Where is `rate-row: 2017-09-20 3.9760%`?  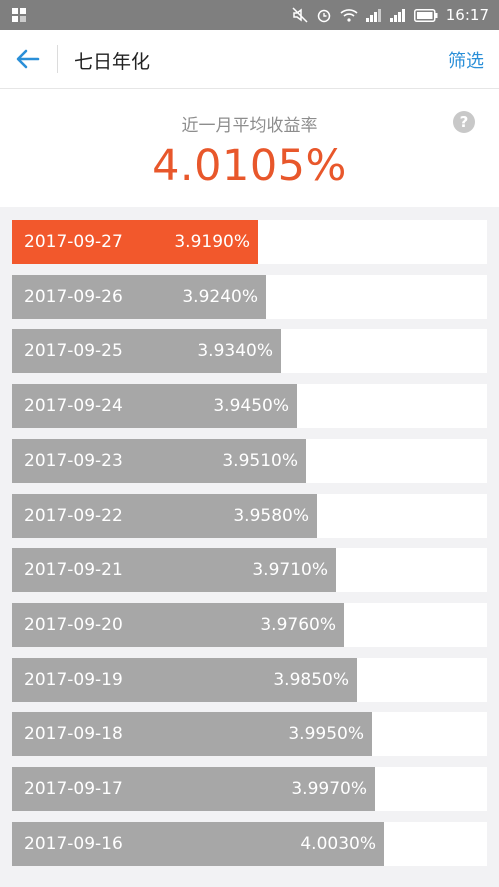
rate-row: 2017-09-20 3.9760% is located at coordinates (249, 625).